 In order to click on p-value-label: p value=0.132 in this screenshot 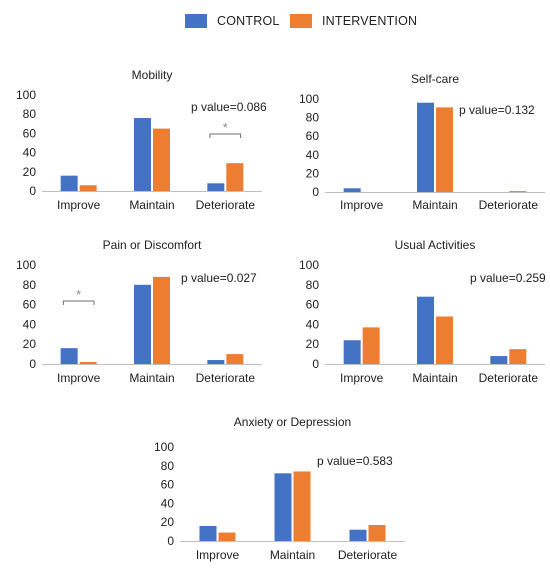, I will do `click(497, 110)`.